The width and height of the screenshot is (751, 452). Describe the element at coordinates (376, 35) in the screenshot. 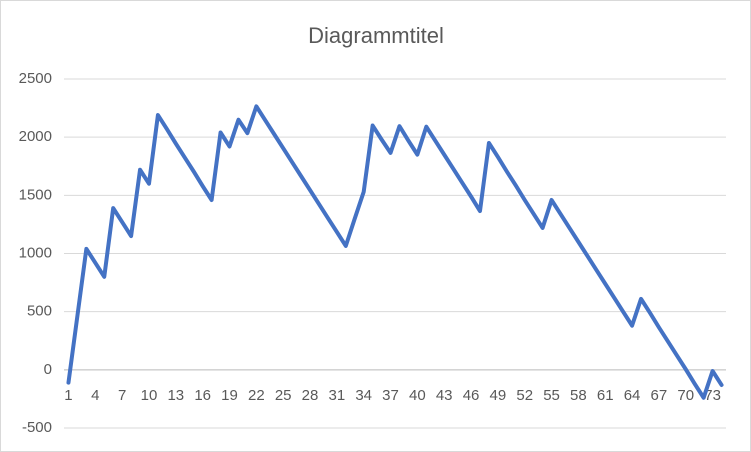

I see `chart-title: Diagrammtitel` at that location.